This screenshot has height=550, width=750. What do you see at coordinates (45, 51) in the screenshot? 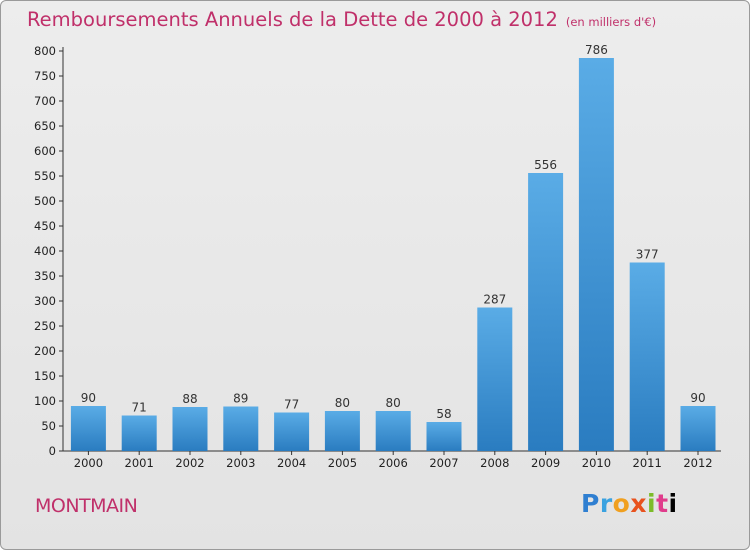
I see `y-tick-label: 800` at bounding box center [45, 51].